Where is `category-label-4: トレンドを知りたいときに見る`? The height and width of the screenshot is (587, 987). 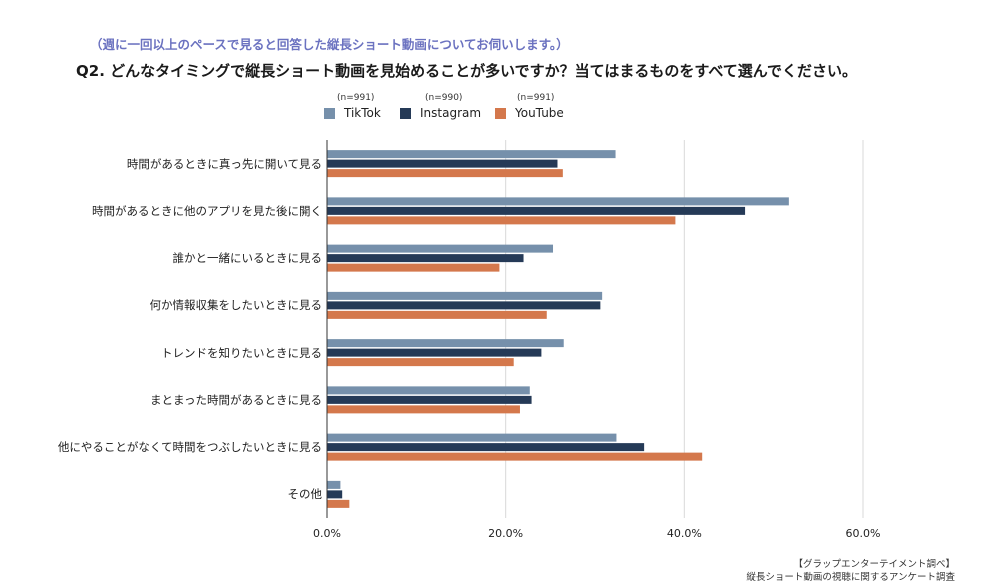
category-label-4: トレンドを知りたいときに見る is located at coordinates (241, 352).